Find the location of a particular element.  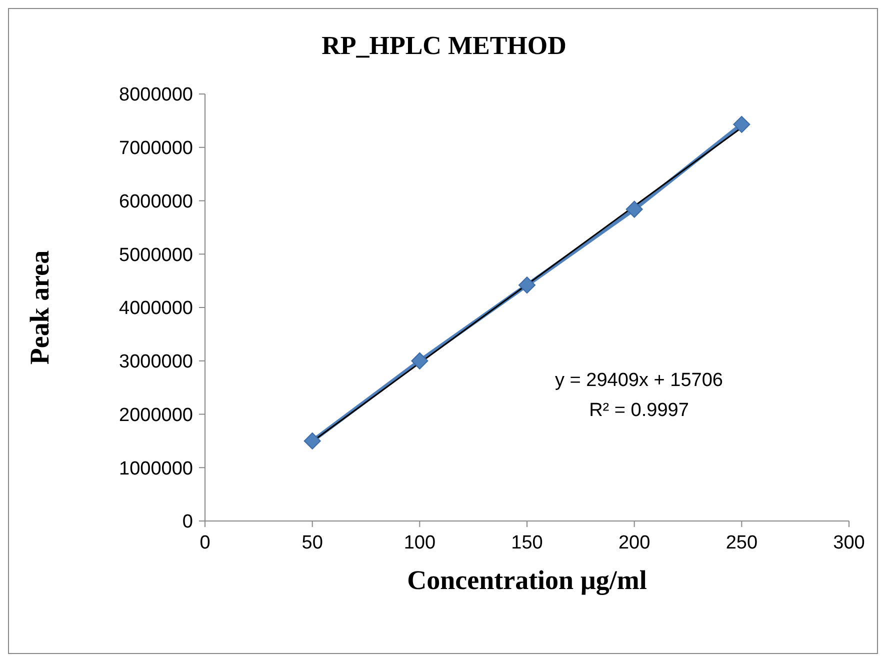

x-axis-title: Concentration µg/ml is located at coordinates (527, 580).